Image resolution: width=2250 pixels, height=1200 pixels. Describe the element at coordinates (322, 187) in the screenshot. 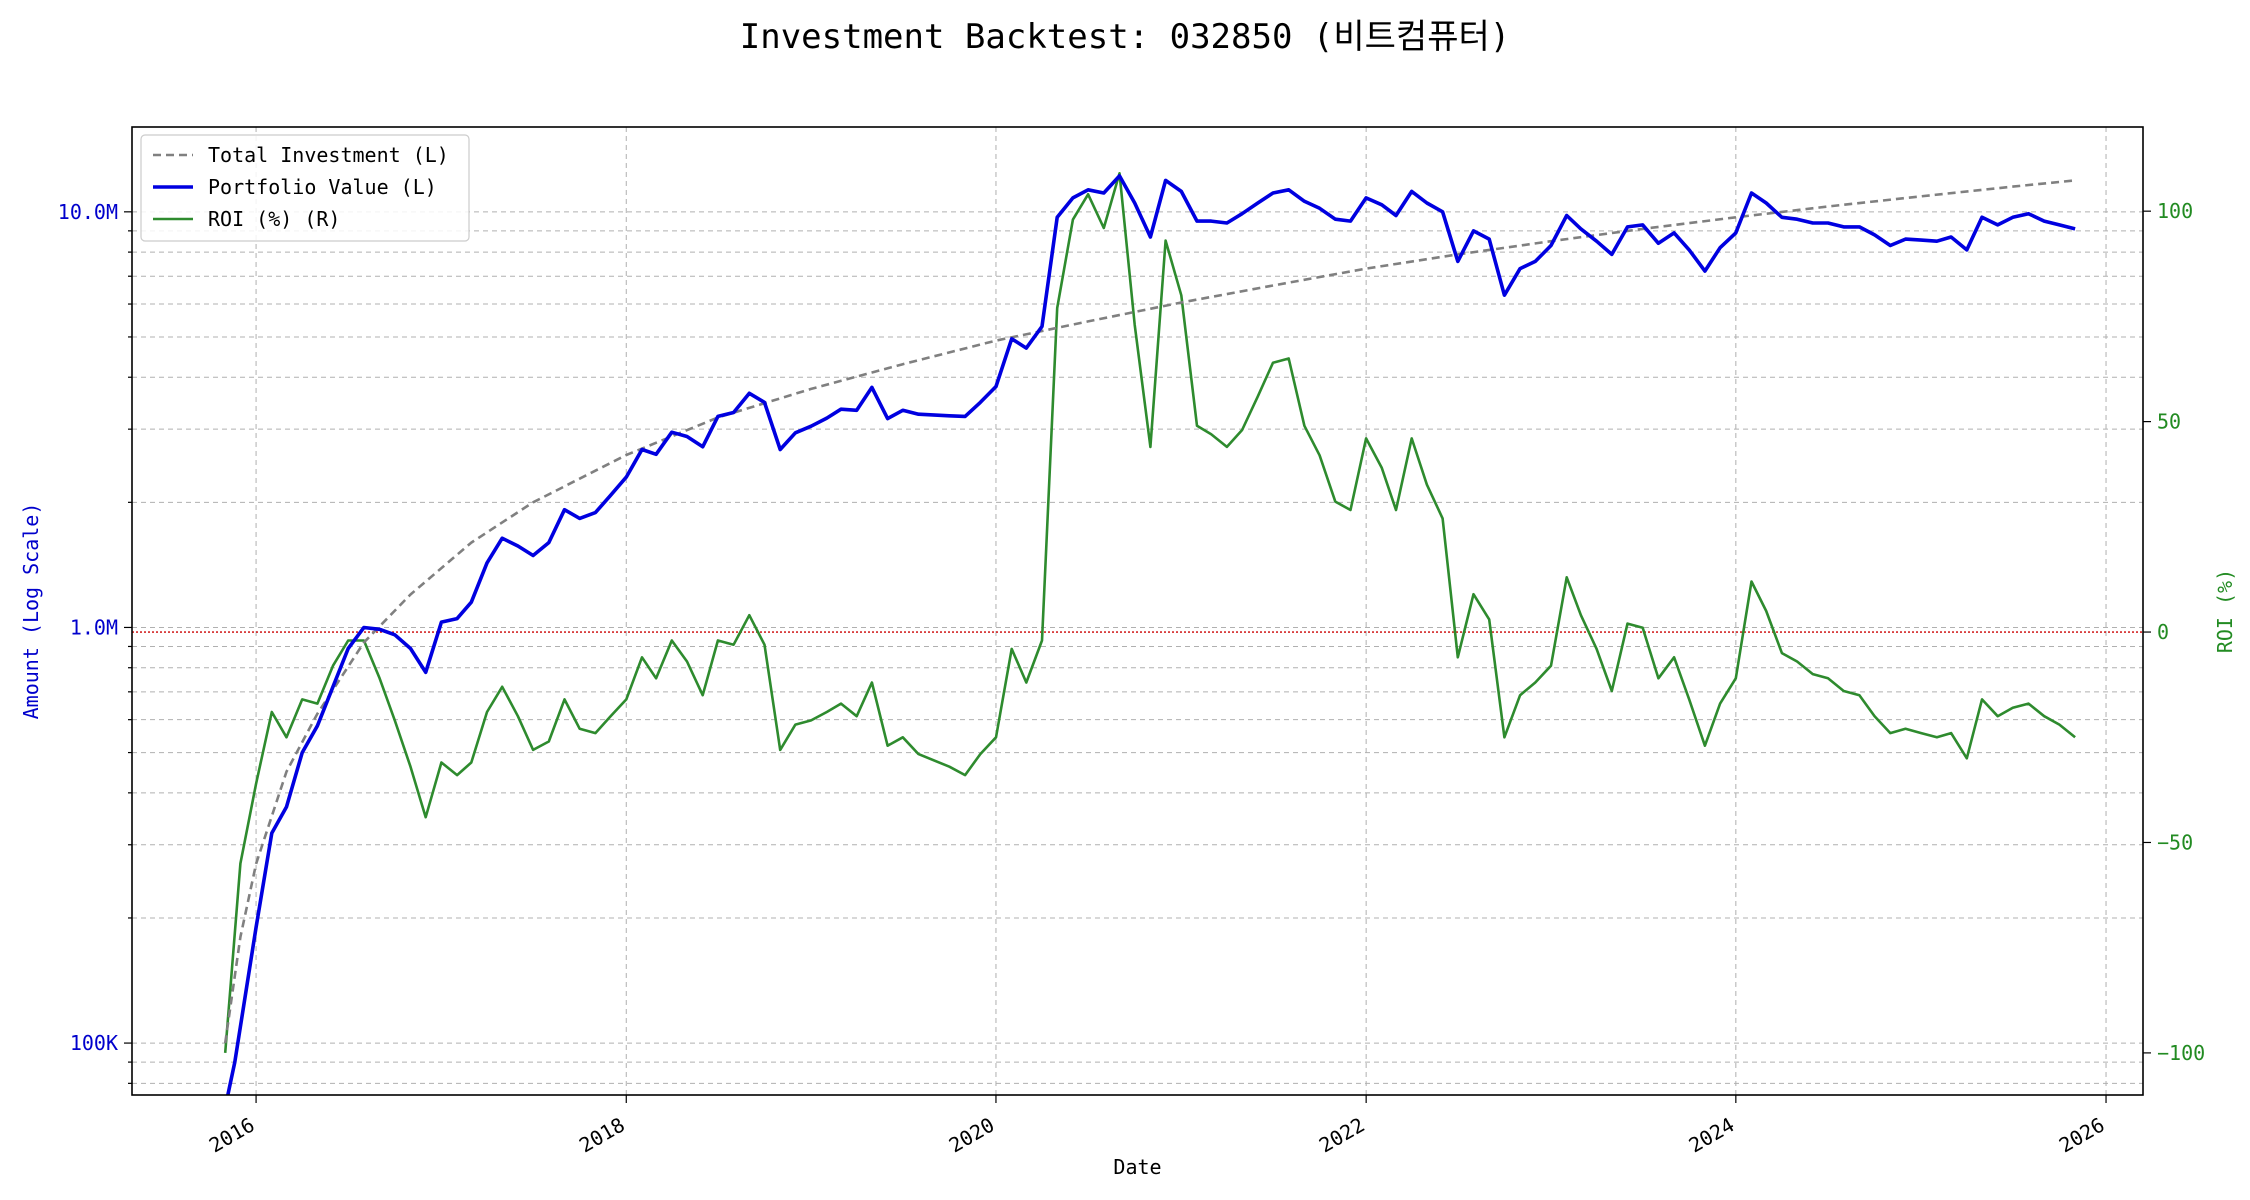

I see `legend-label: Portfolio Value (L)` at that location.